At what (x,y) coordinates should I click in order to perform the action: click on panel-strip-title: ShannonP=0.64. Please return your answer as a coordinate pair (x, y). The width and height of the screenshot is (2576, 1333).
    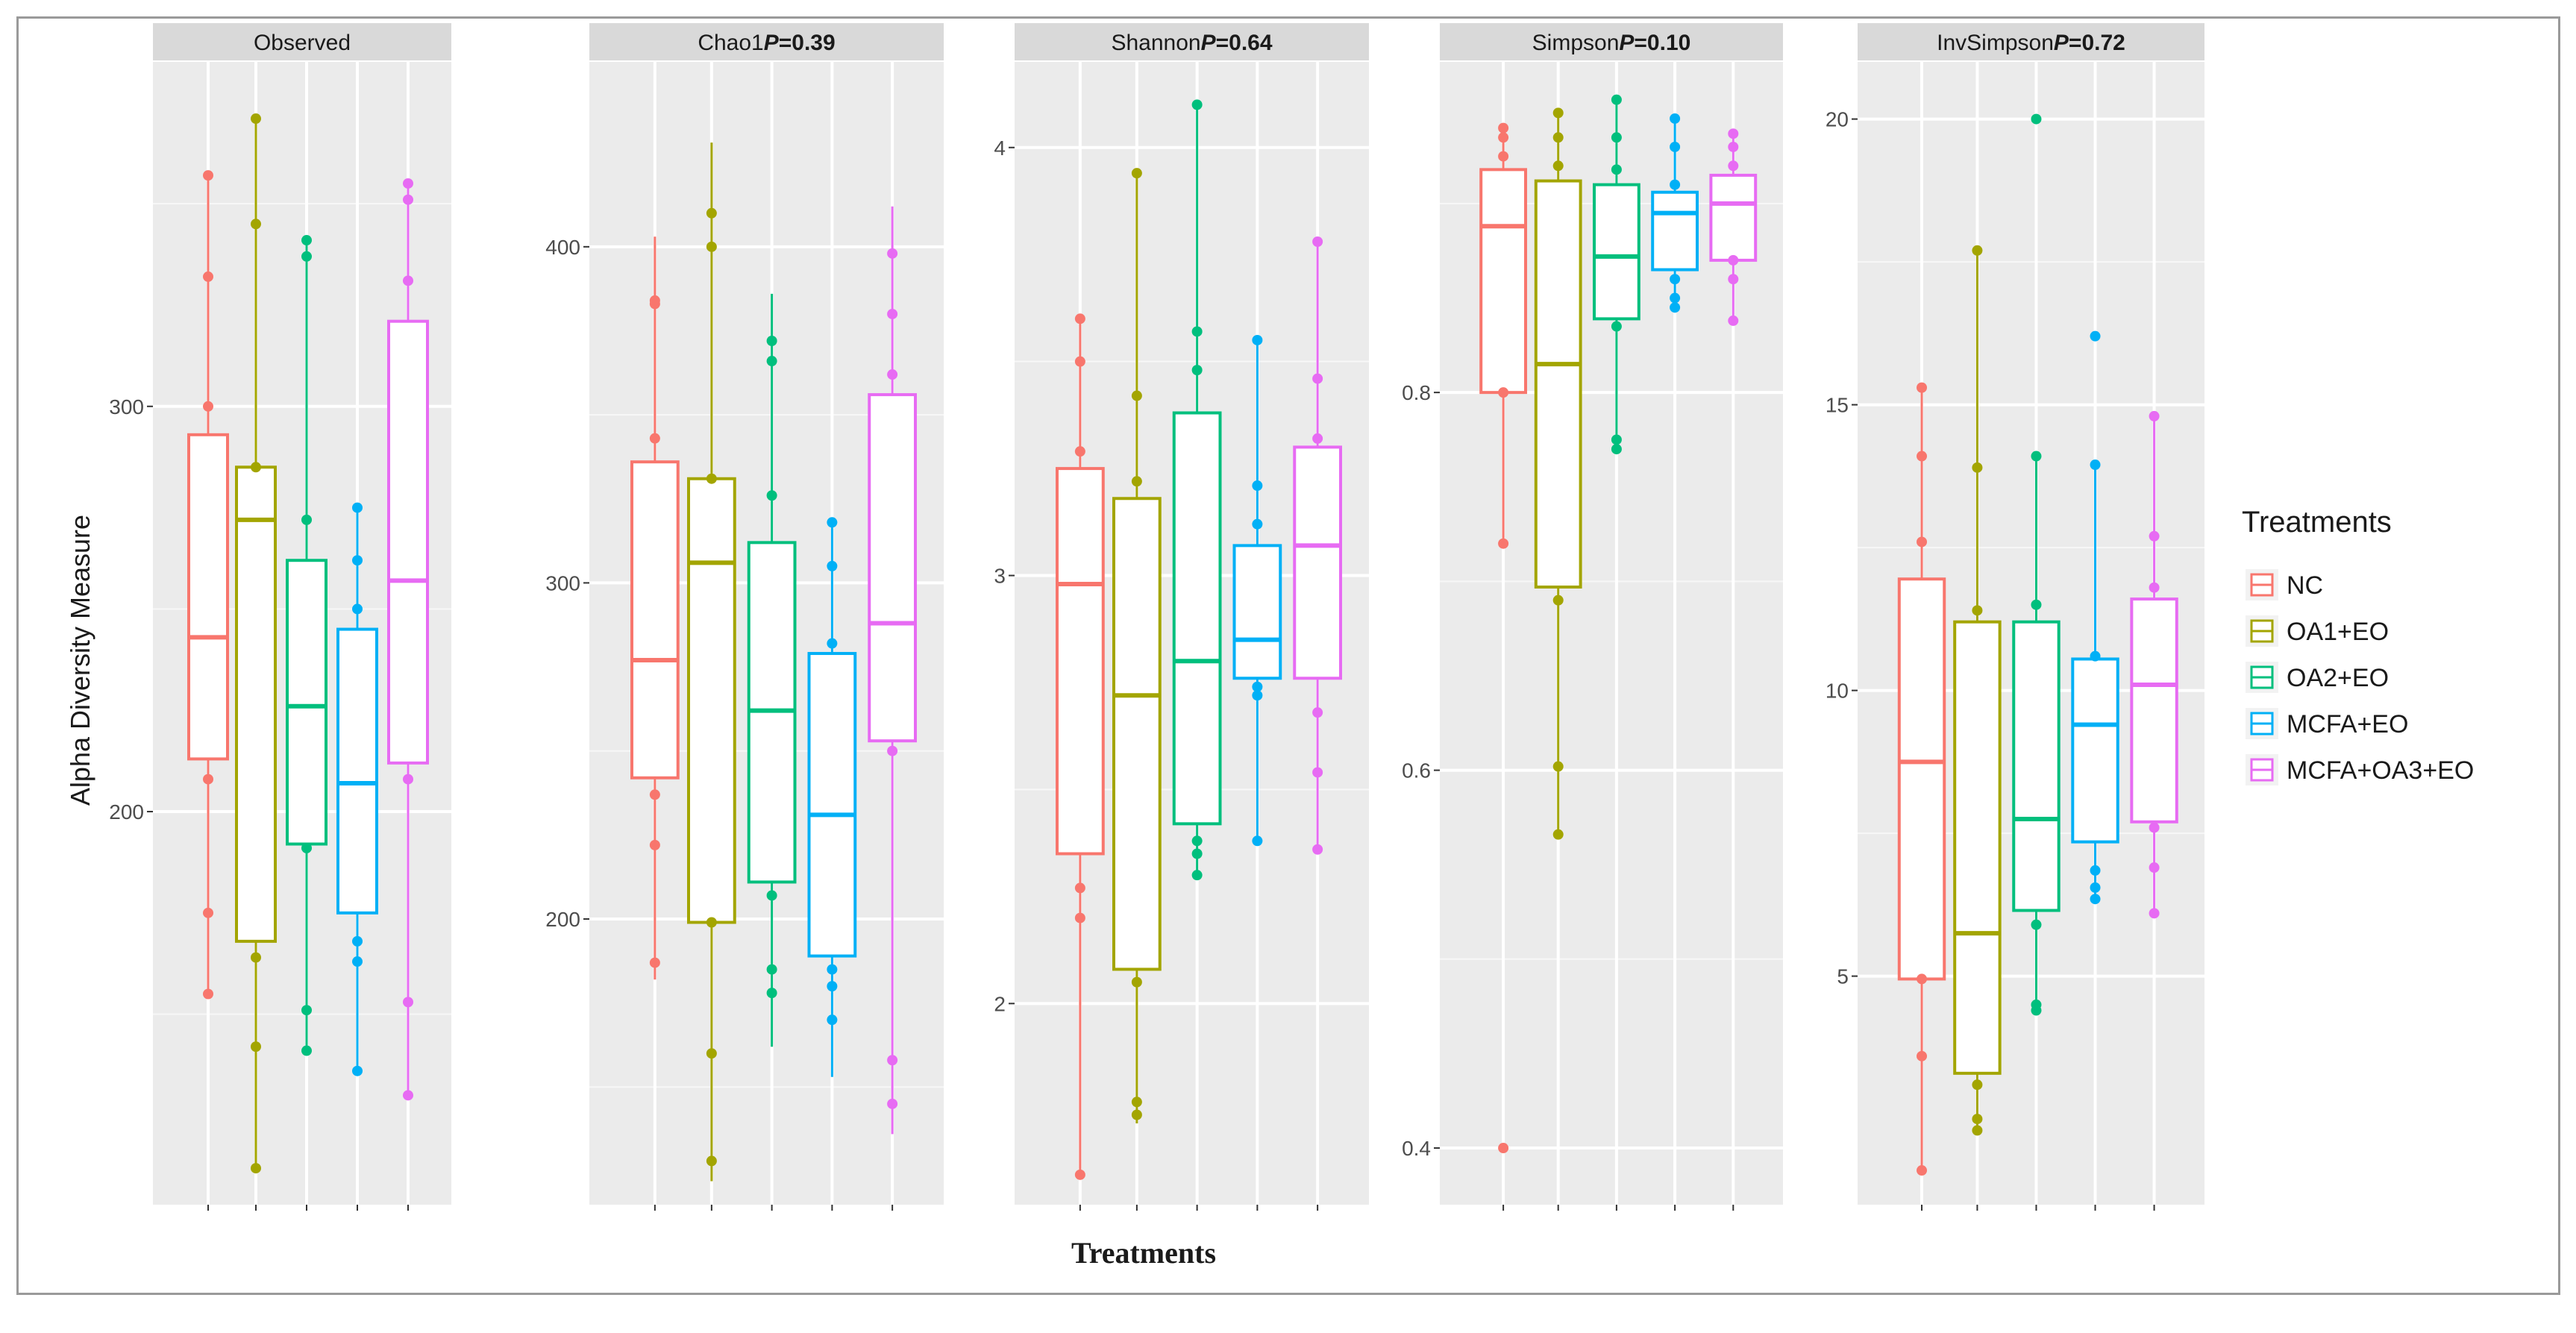
    Looking at the image, I should click on (1191, 43).